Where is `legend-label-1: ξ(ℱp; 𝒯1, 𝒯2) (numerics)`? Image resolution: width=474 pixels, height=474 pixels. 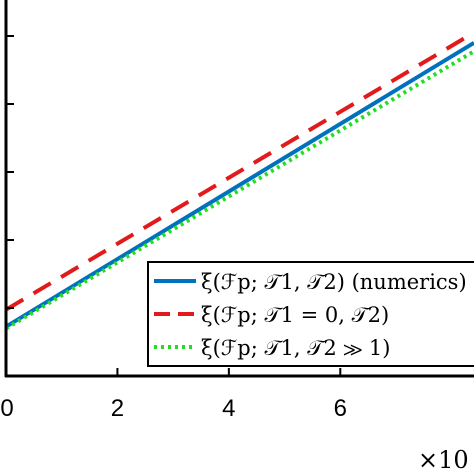 legend-label-1: ξ(ℱp; 𝒯1, 𝒯2) (numerics) is located at coordinates (334, 282).